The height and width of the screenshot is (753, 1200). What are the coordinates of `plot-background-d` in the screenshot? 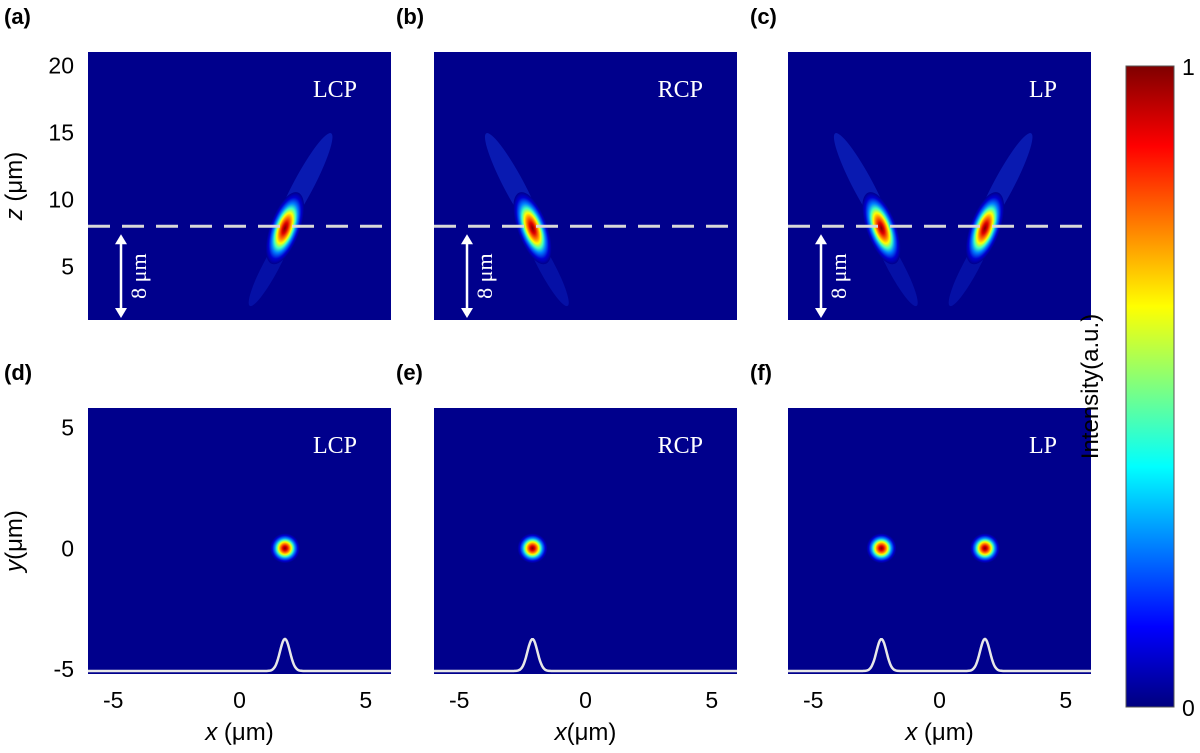 It's located at (239, 541).